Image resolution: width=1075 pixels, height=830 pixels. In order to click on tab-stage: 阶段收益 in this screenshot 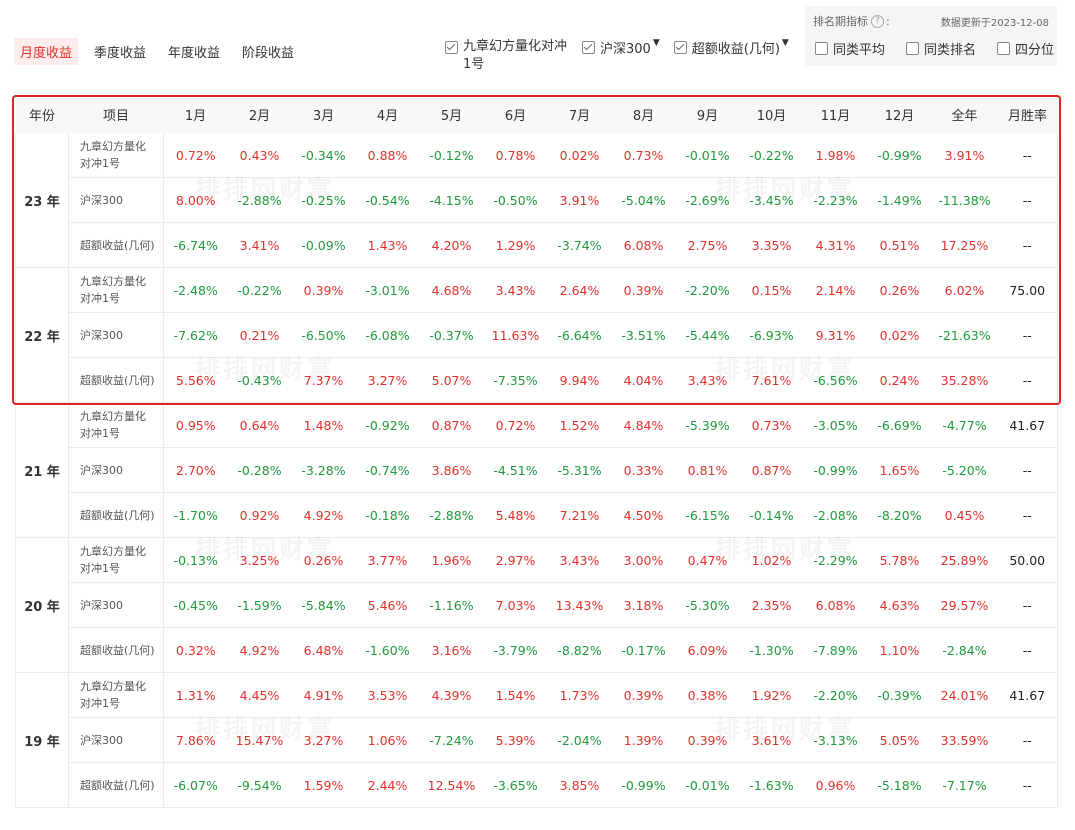, I will do `click(268, 53)`.